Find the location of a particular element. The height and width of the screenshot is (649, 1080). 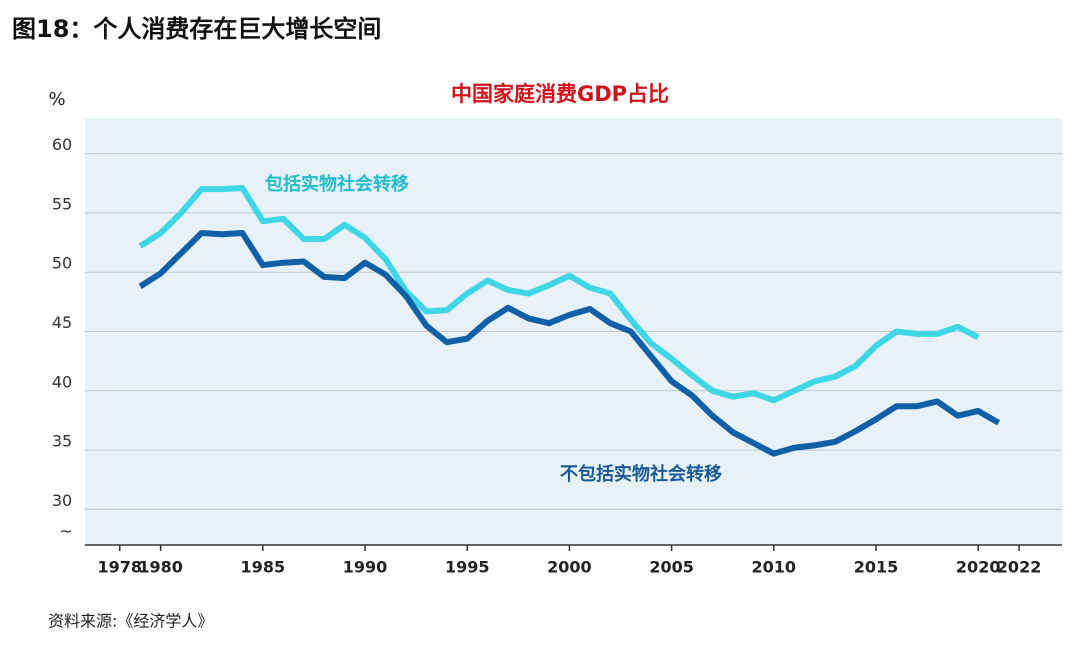

y-tick-label: 40 is located at coordinates (62, 381).